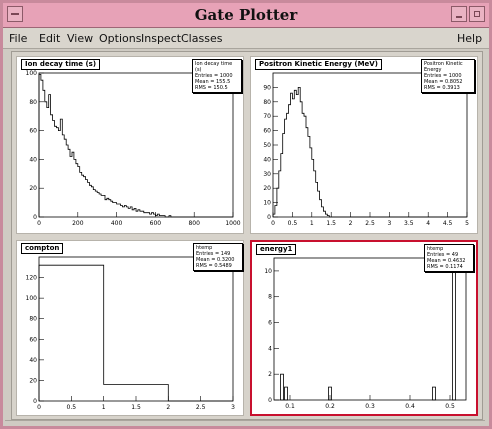 This screenshot has height=429, width=492. Describe the element at coordinates (370, 406) in the screenshot. I see `x-tick-label: 0.3` at that location.